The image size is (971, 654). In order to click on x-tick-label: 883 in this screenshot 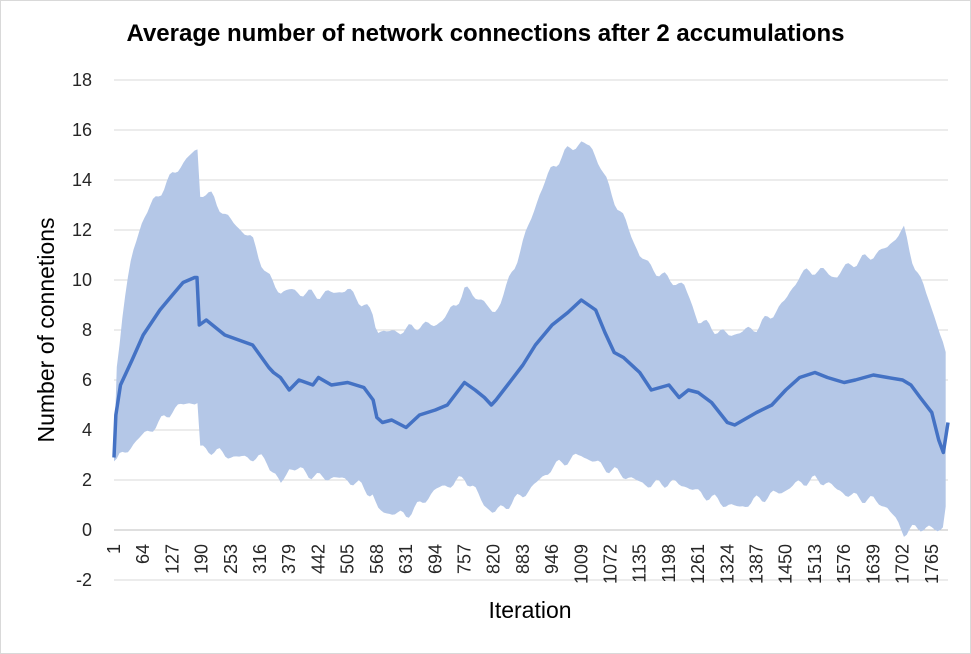, I will do `click(523, 559)`.